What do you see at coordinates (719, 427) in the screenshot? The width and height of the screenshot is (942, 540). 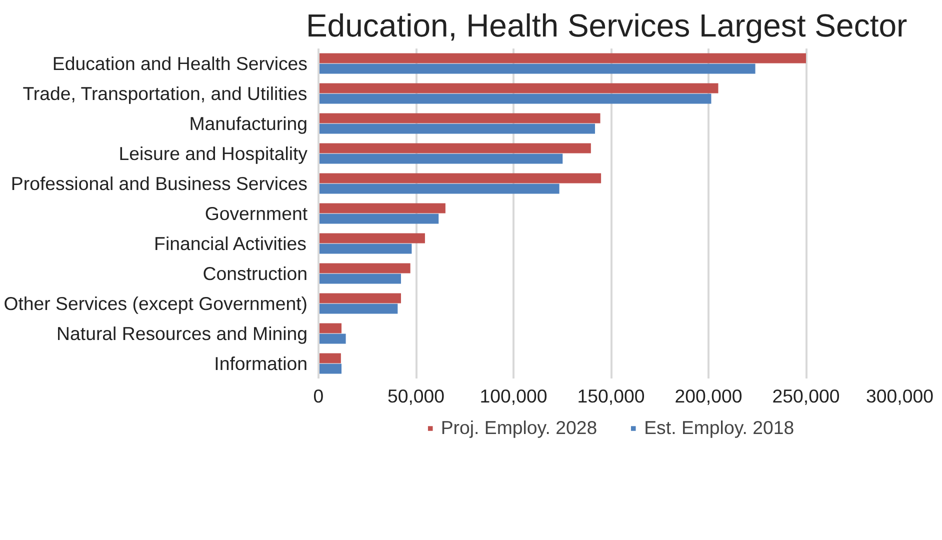 I see `legend-label: Est. Employ. 2018` at bounding box center [719, 427].